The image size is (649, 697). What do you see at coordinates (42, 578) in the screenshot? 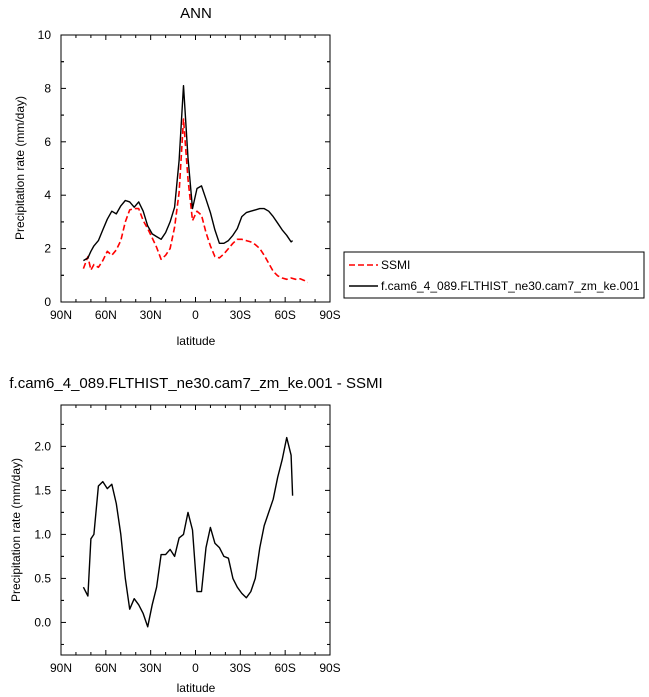
I see `bottom-y-tick-label: 0.5` at bounding box center [42, 578].